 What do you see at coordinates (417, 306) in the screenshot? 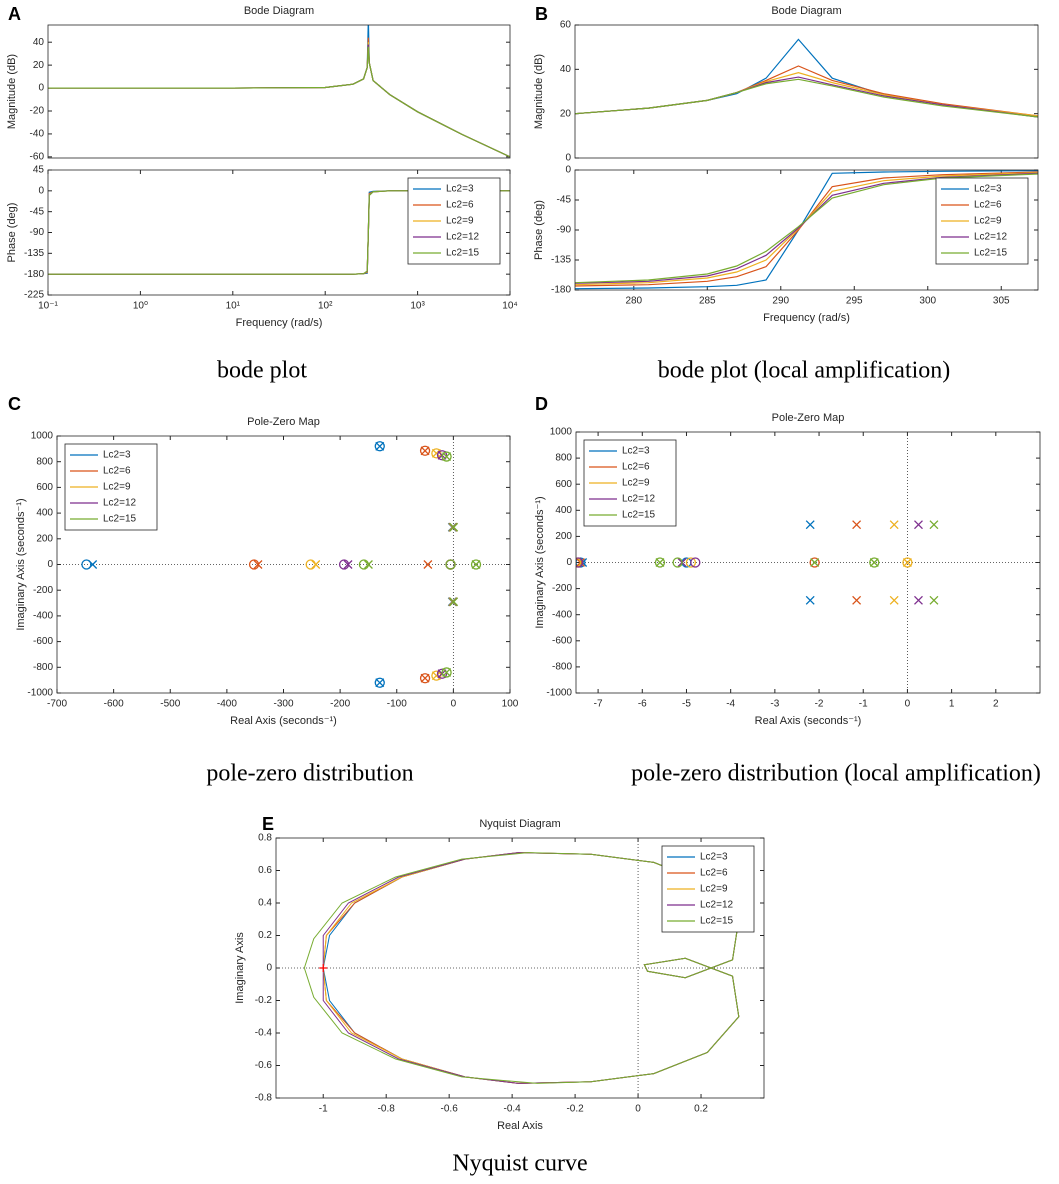
I see `x-tick-label: 10³` at bounding box center [417, 306].